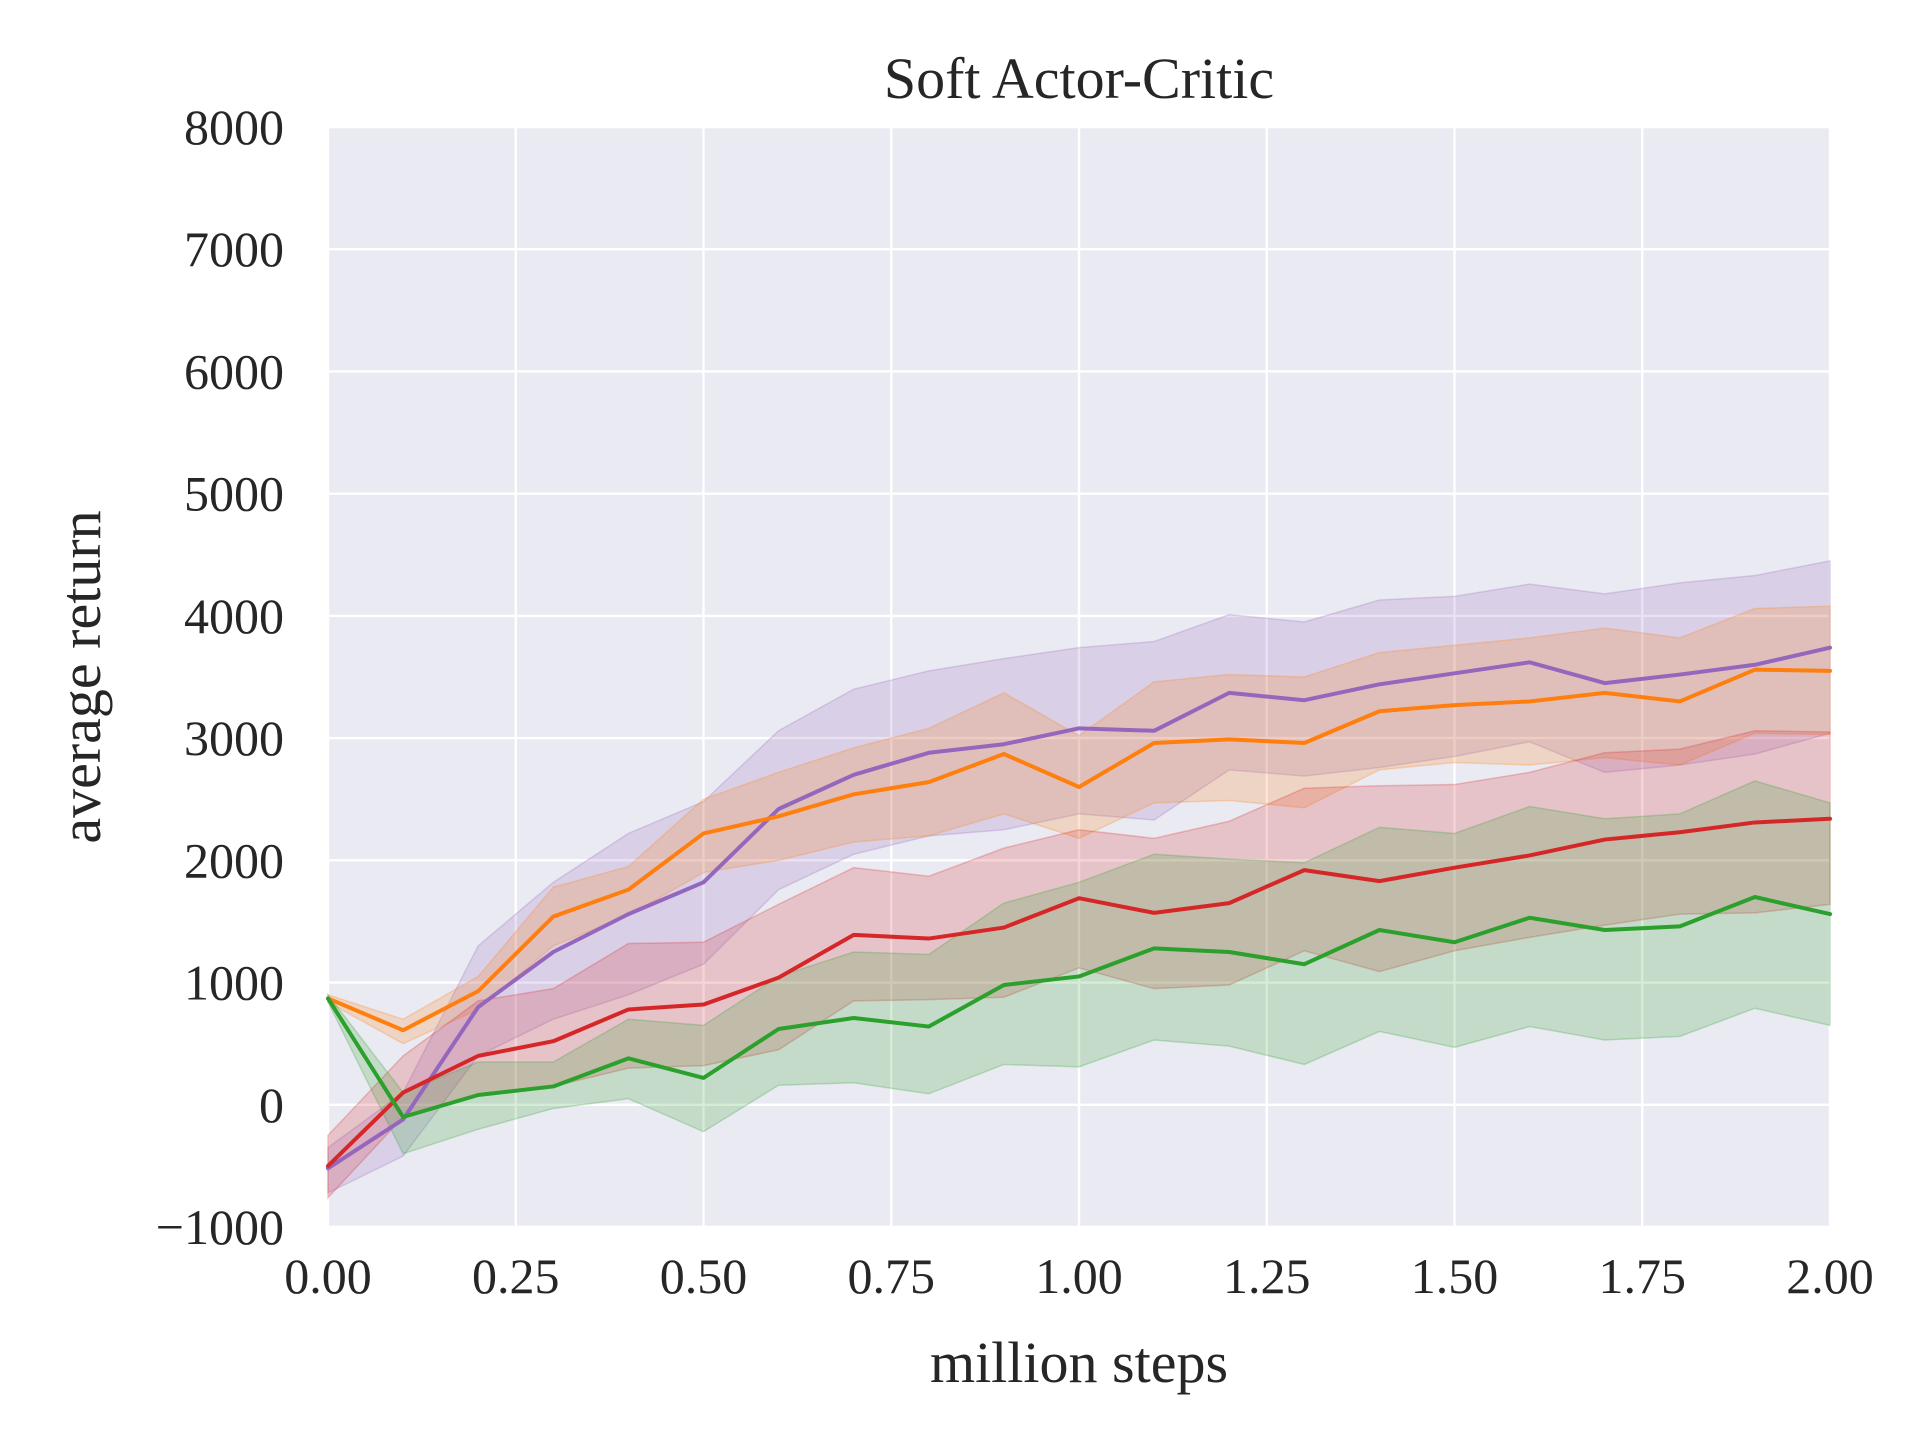 Image resolution: width=1920 pixels, height=1440 pixels. What do you see at coordinates (328, 1276) in the screenshot?
I see `x-tick-label: 0.00` at bounding box center [328, 1276].